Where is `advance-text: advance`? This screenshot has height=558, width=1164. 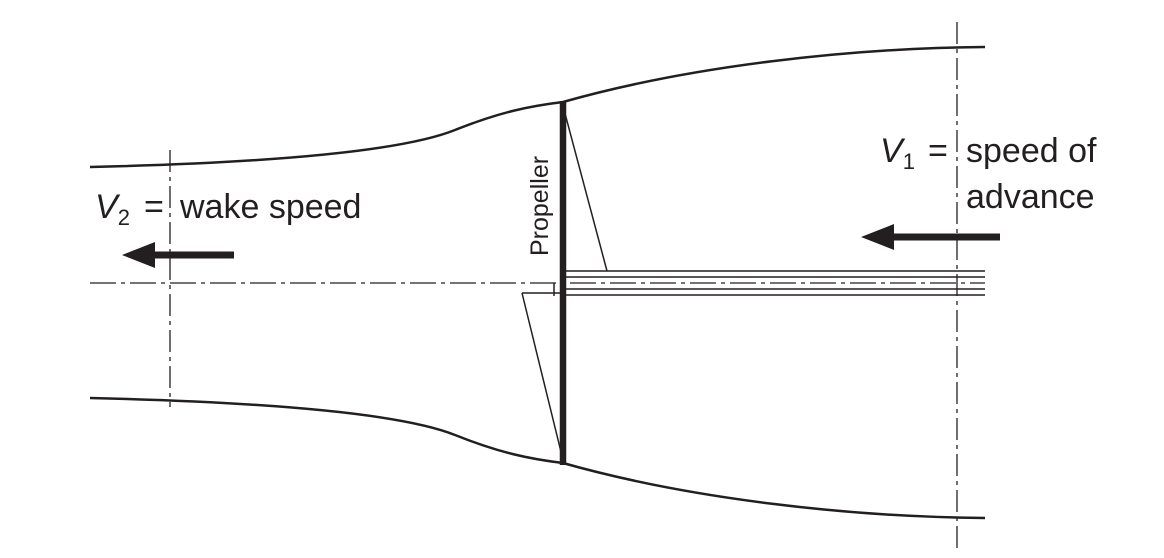
advance-text: advance is located at coordinates (1030, 197).